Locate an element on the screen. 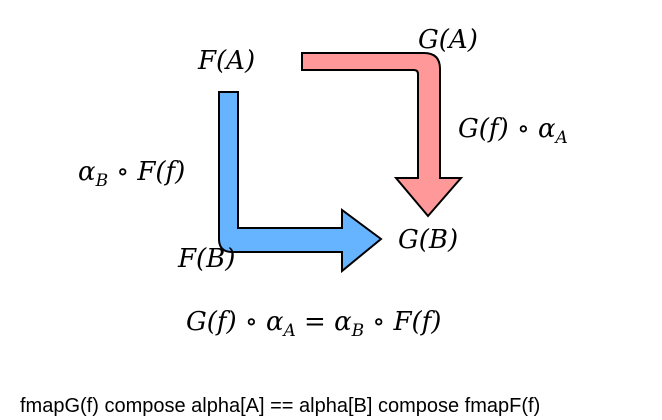 Image resolution: width=662 pixels, height=420 pixels. equation-rhs: ∘ F(f) is located at coordinates (402, 322).